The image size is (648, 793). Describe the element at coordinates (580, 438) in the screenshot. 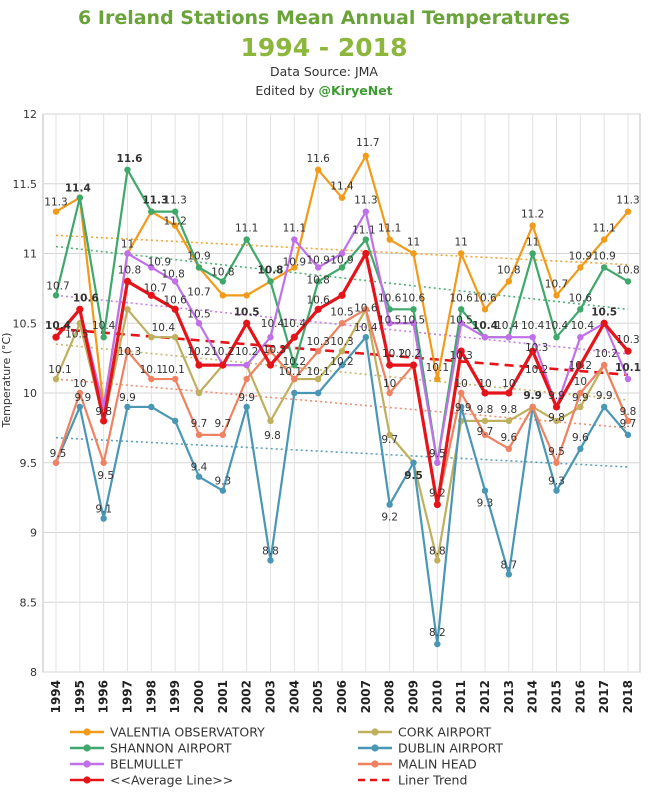

I see `data-label: 9.6` at that location.